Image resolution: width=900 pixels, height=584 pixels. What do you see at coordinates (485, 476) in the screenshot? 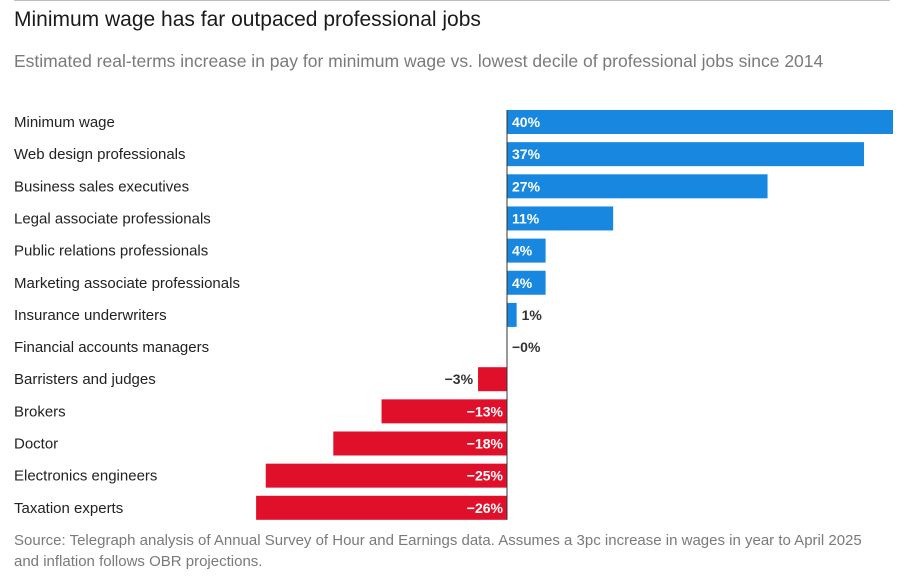
I see `data-label: −25%` at bounding box center [485, 476].